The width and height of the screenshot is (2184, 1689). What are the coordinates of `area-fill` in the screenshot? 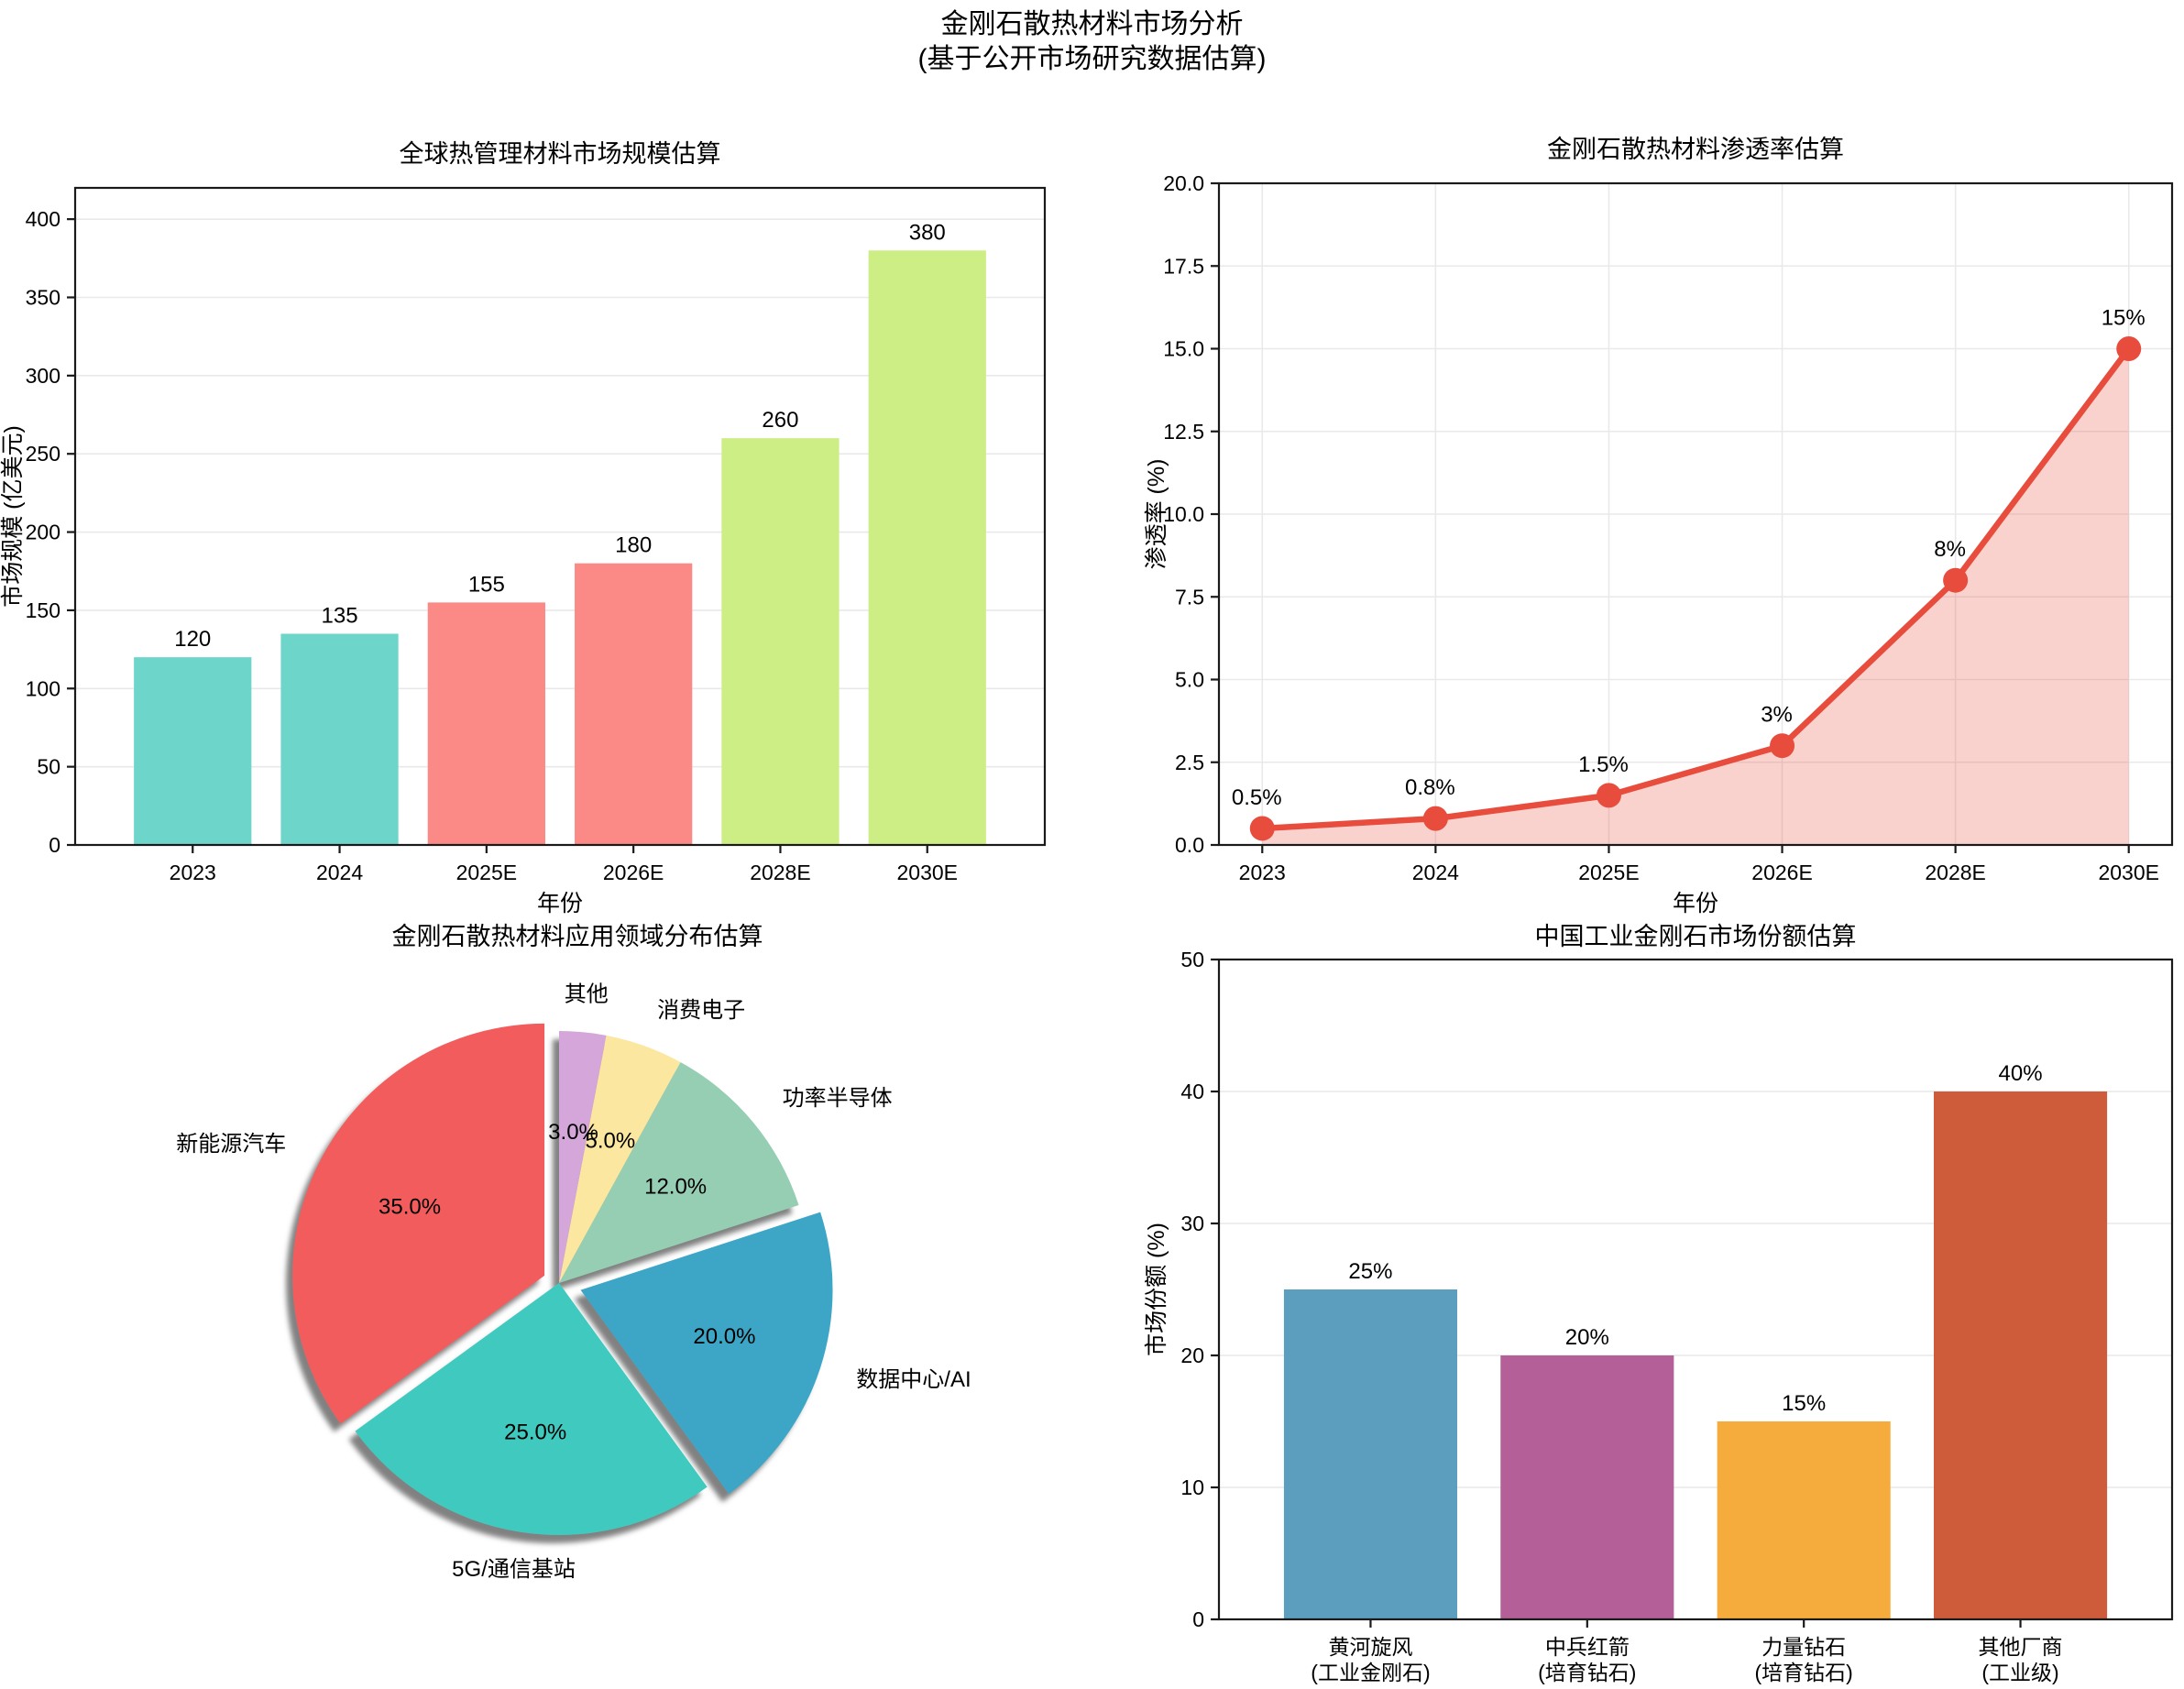 It's located at (1695, 596).